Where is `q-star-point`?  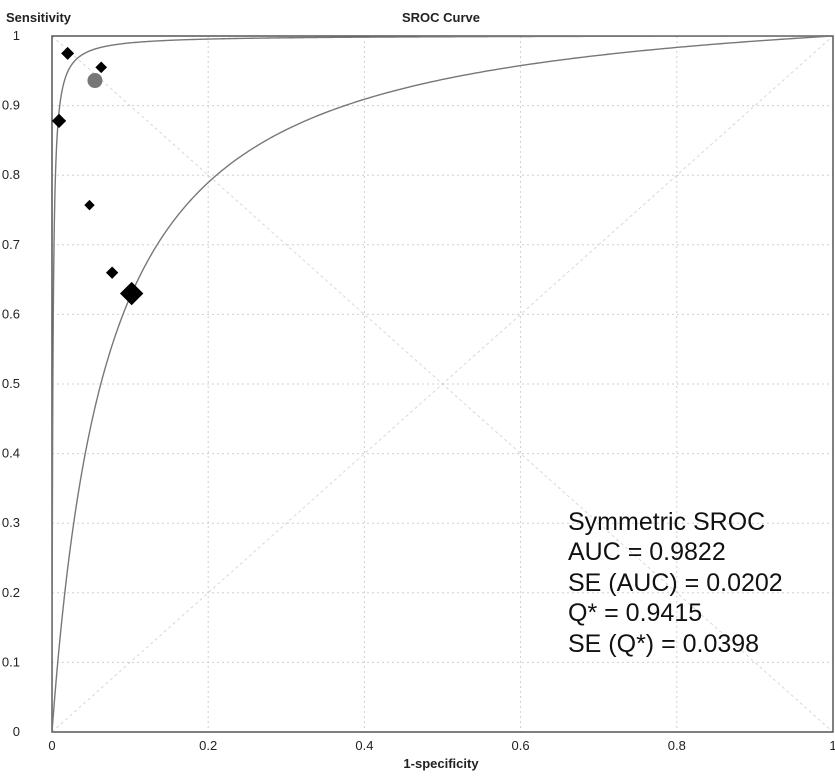
q-star-point is located at coordinates (95, 81).